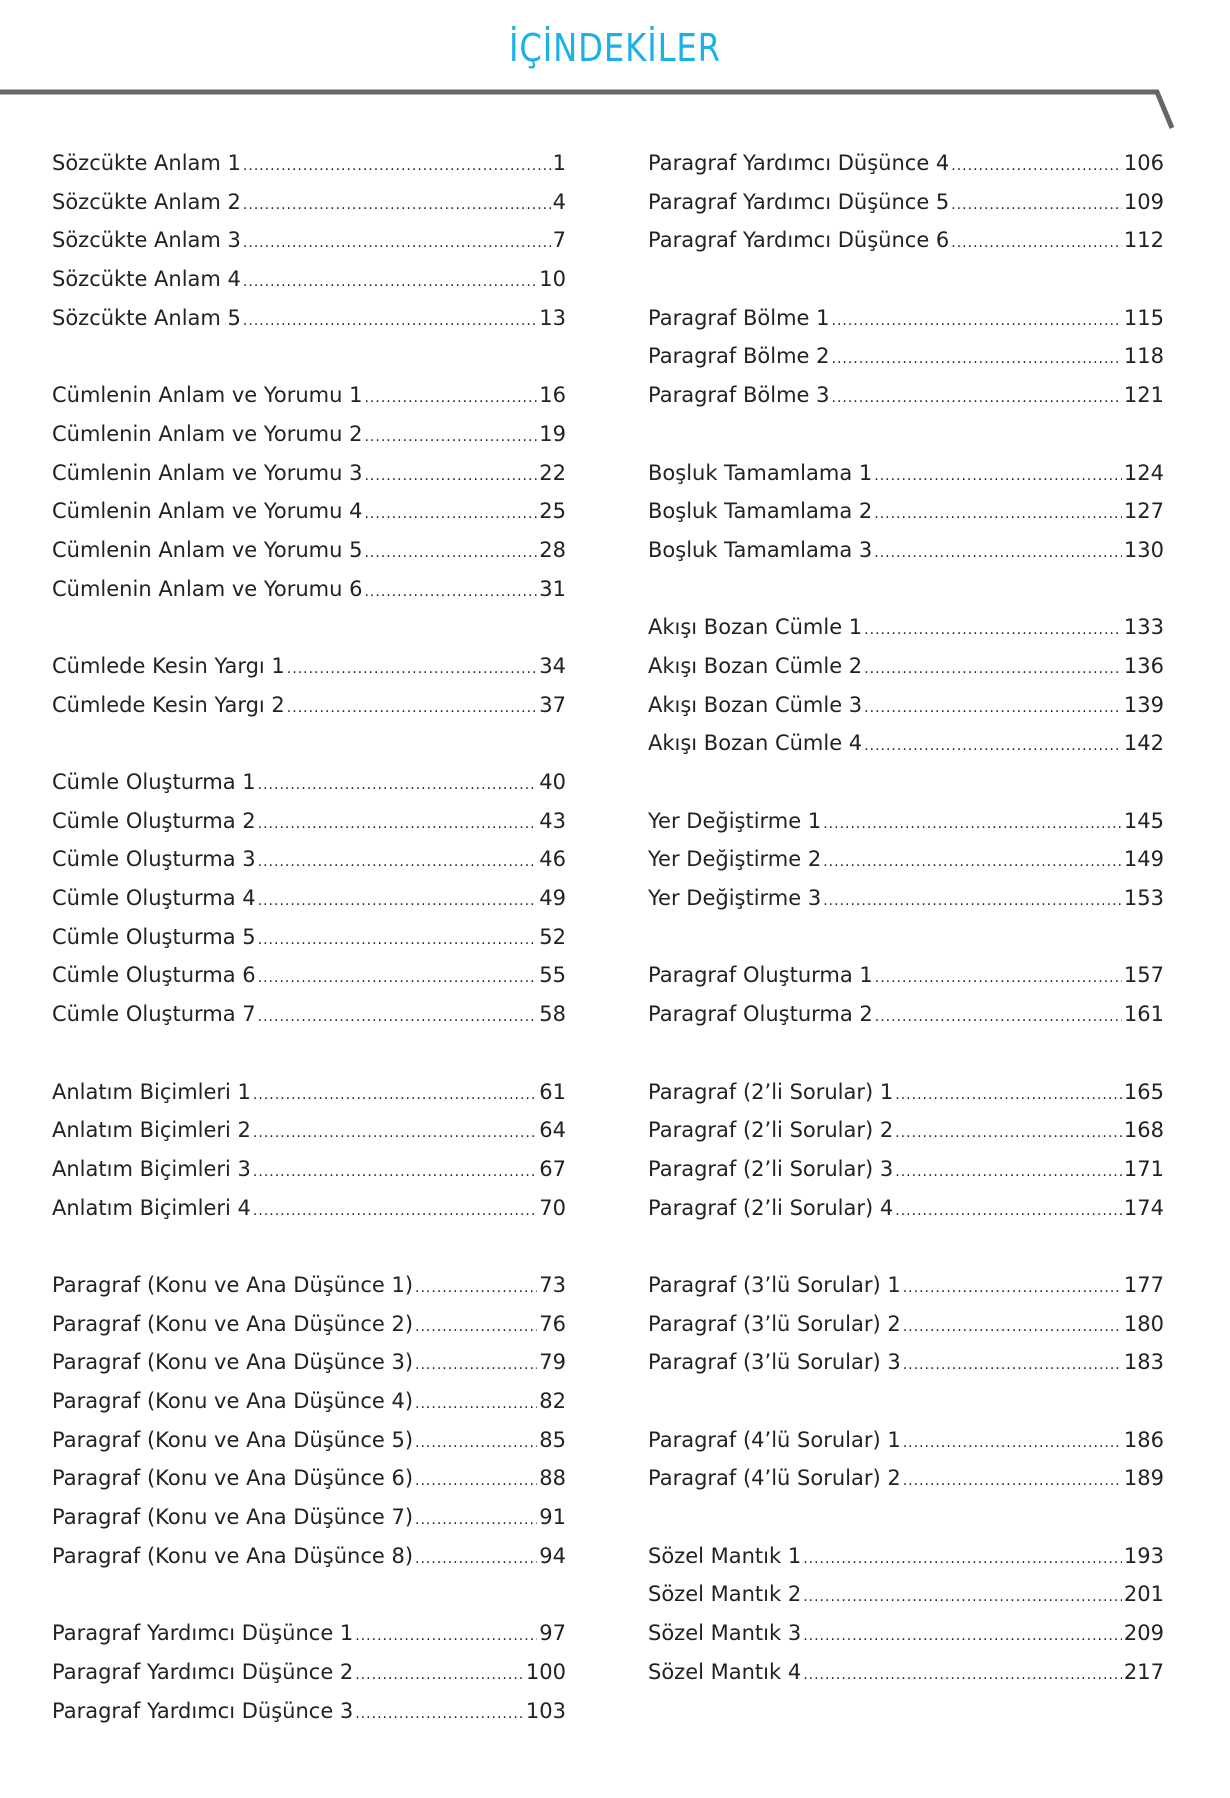 This screenshot has height=1798, width=1230. What do you see at coordinates (906, 318) in the screenshot?
I see `toc-entry: Paragraf Bölme 1 115` at bounding box center [906, 318].